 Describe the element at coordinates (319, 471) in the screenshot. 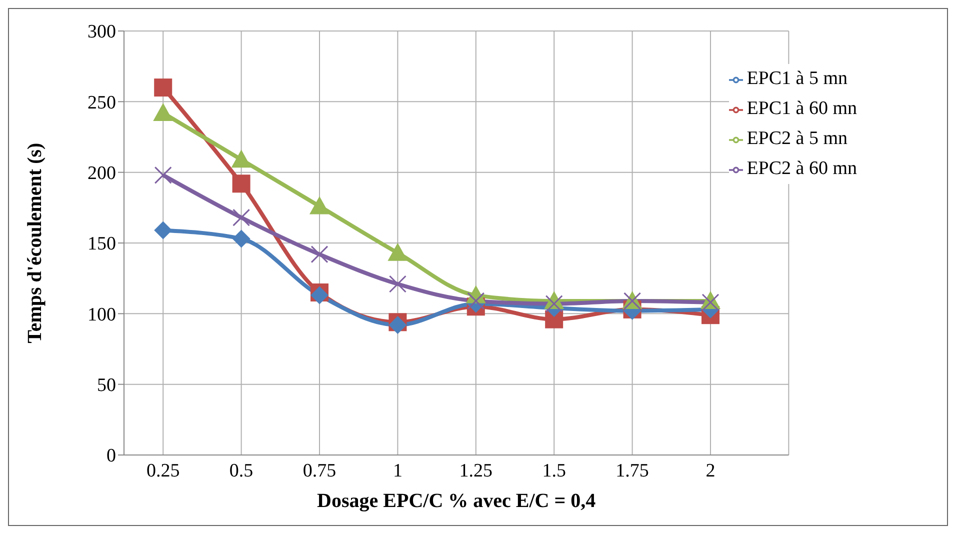

I see `x-tick-label: 0.75` at that location.